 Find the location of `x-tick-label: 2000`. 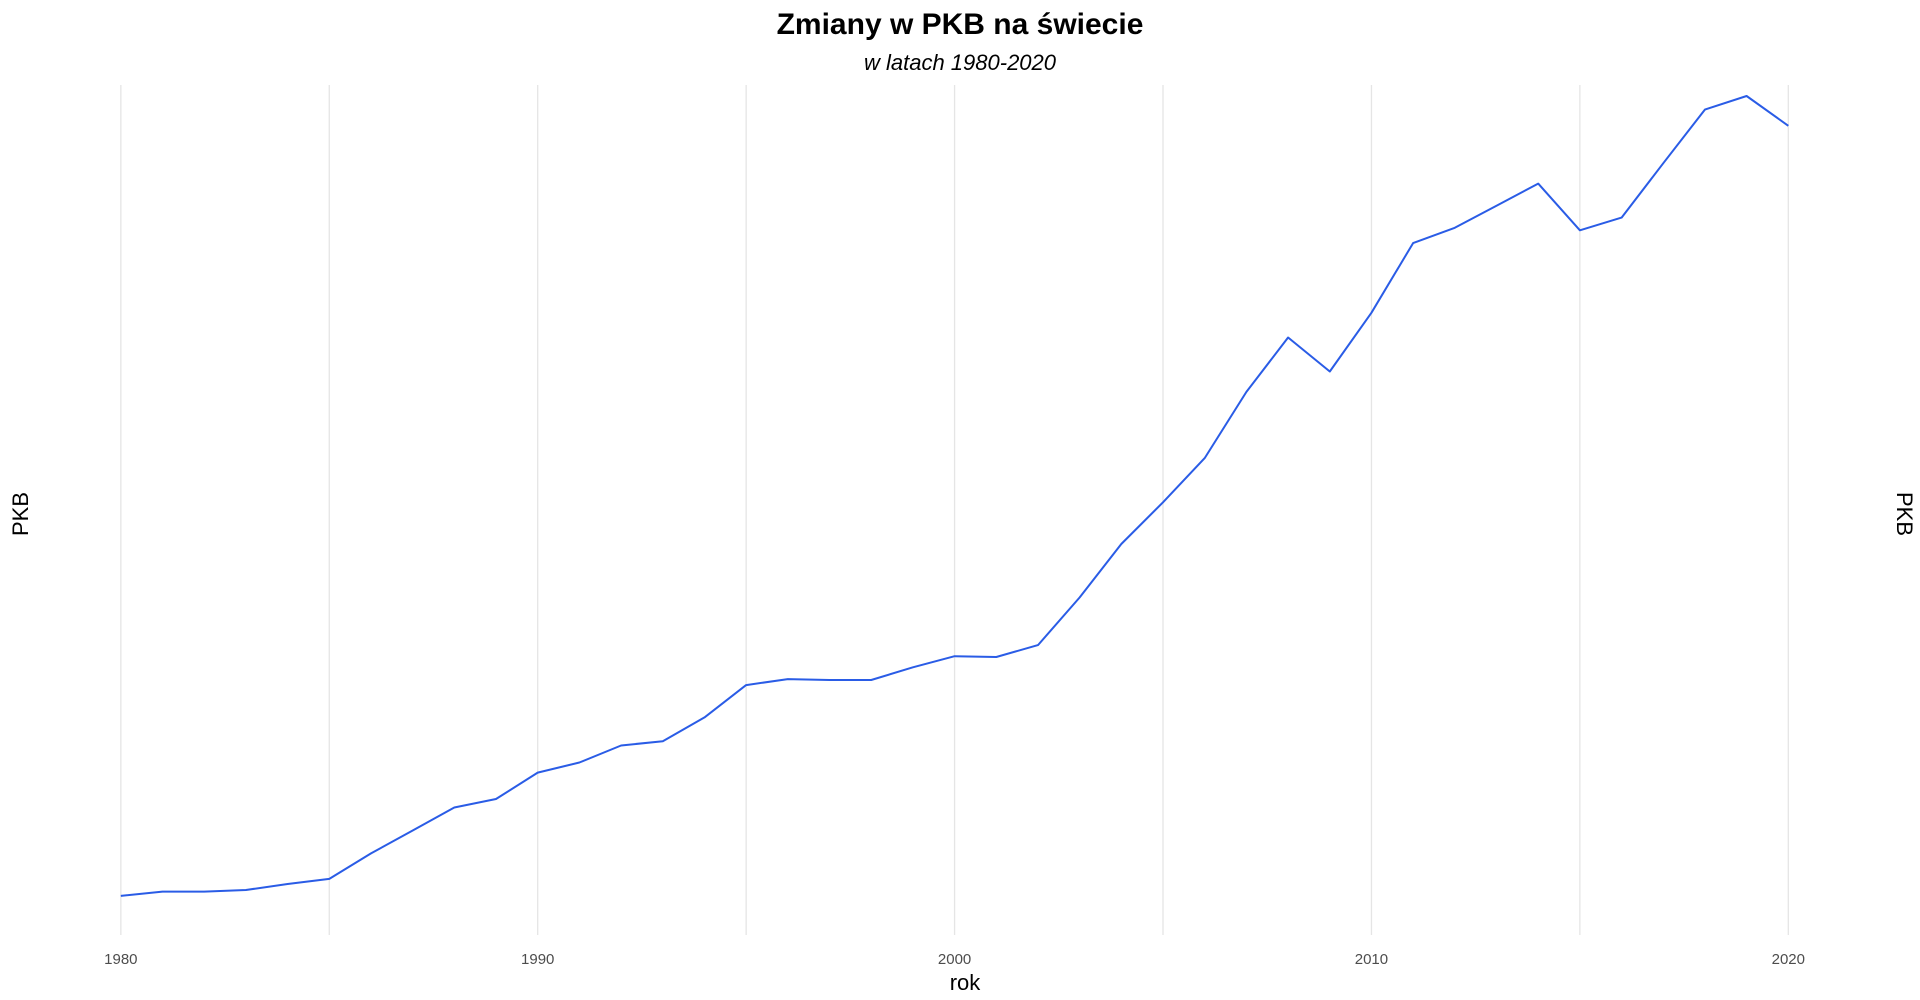

x-tick-label: 2000 is located at coordinates (954, 959).